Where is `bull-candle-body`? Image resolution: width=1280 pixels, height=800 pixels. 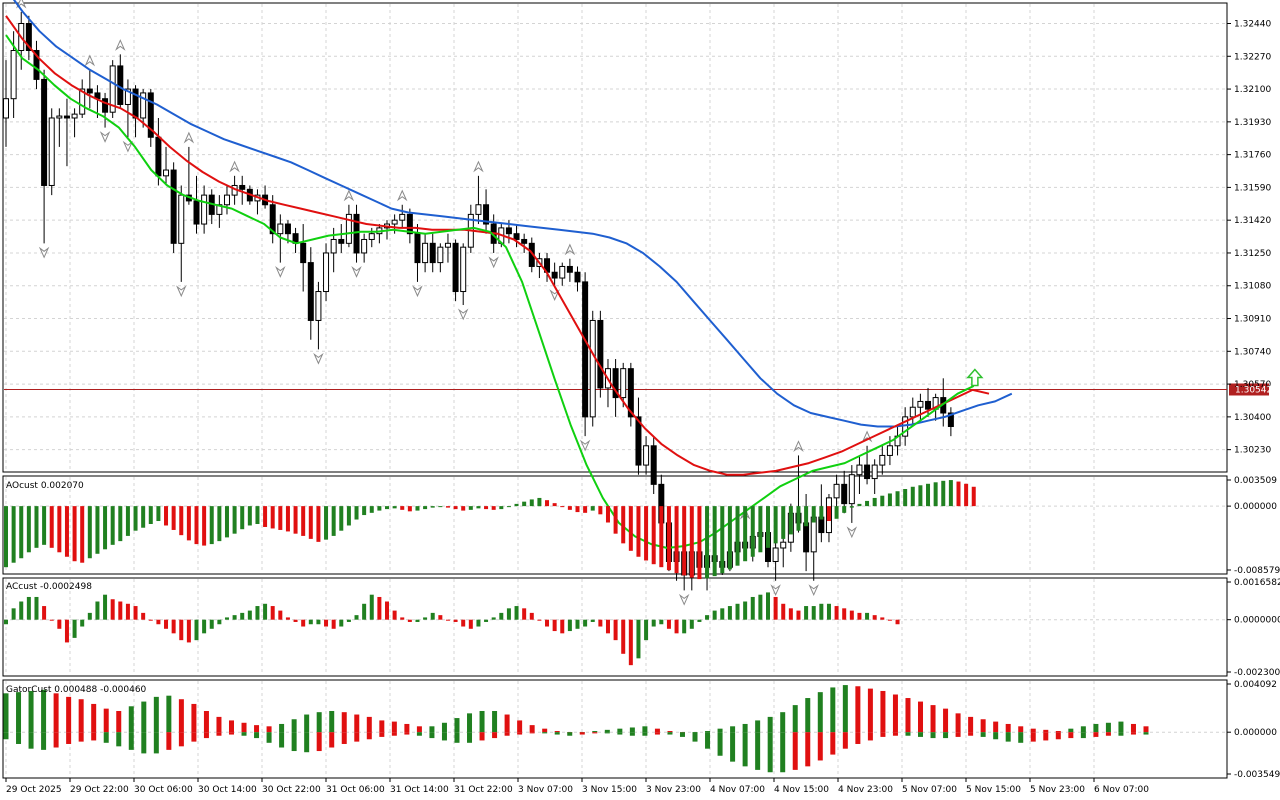 bull-candle-body is located at coordinates (394, 222).